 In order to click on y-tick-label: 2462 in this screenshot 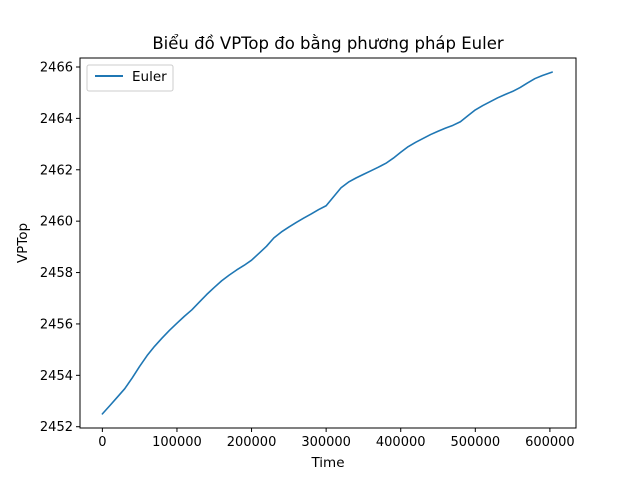, I will do `click(56, 170)`.